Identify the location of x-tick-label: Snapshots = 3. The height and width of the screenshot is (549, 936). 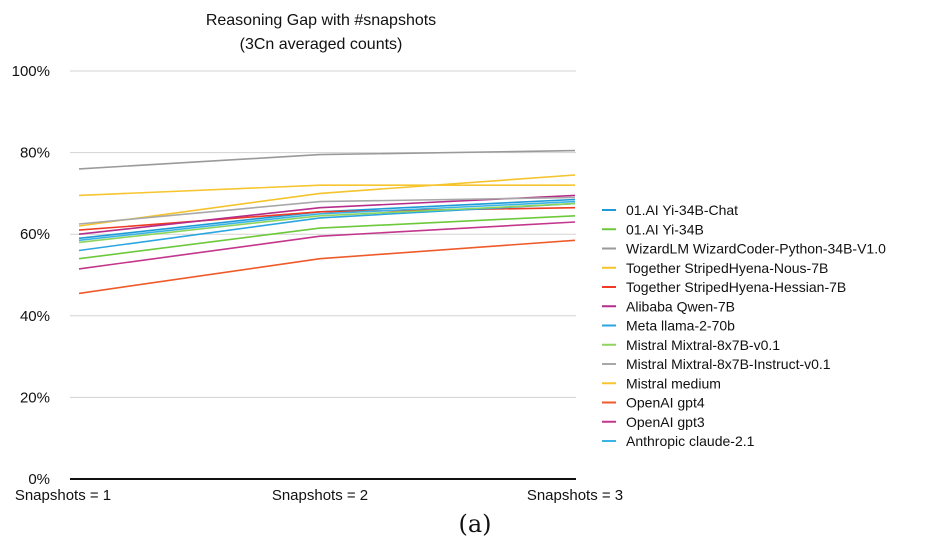
(575, 495).